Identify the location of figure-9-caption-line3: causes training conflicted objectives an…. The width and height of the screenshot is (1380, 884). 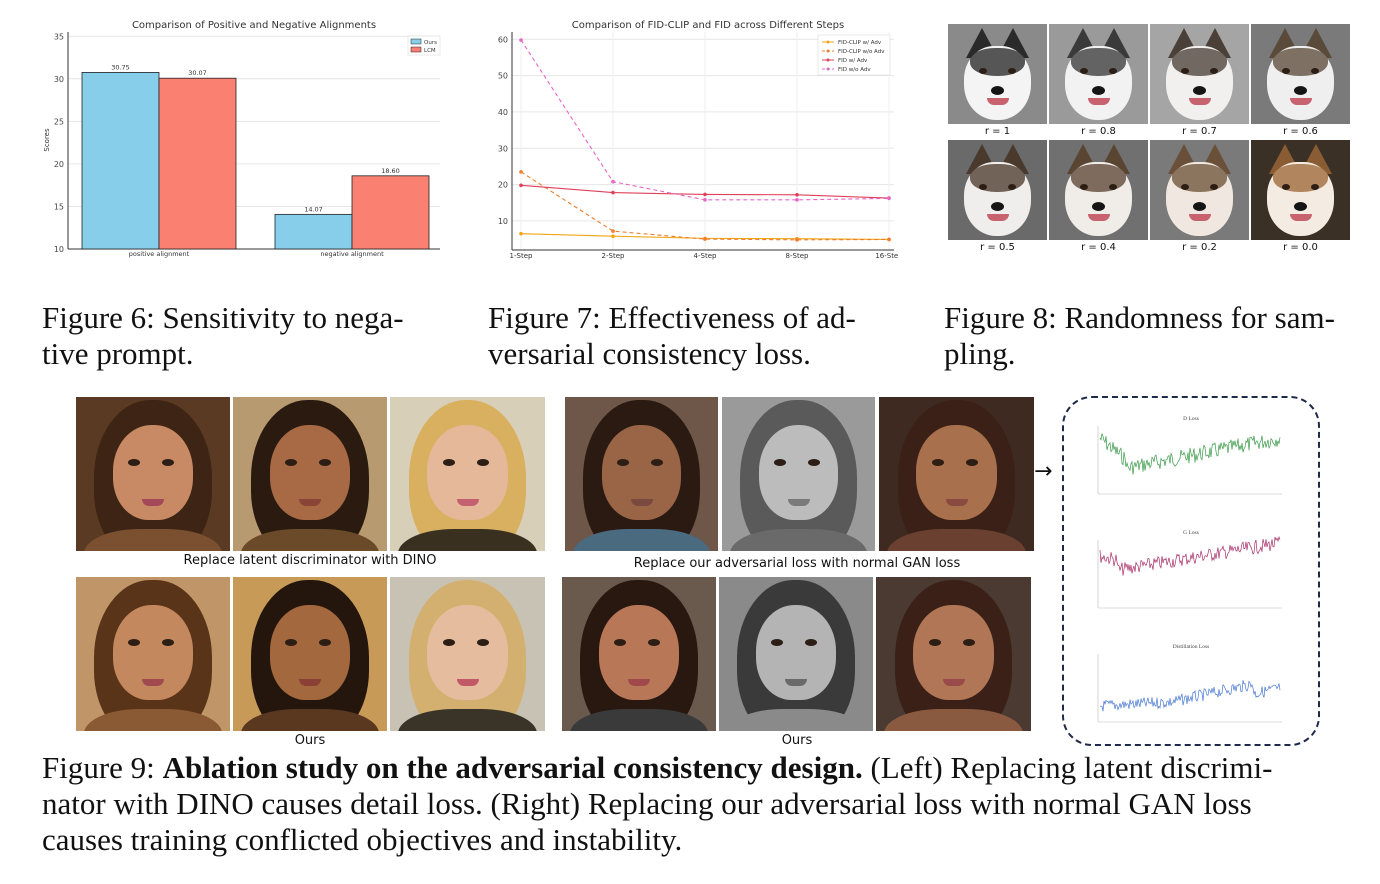
(362, 839).